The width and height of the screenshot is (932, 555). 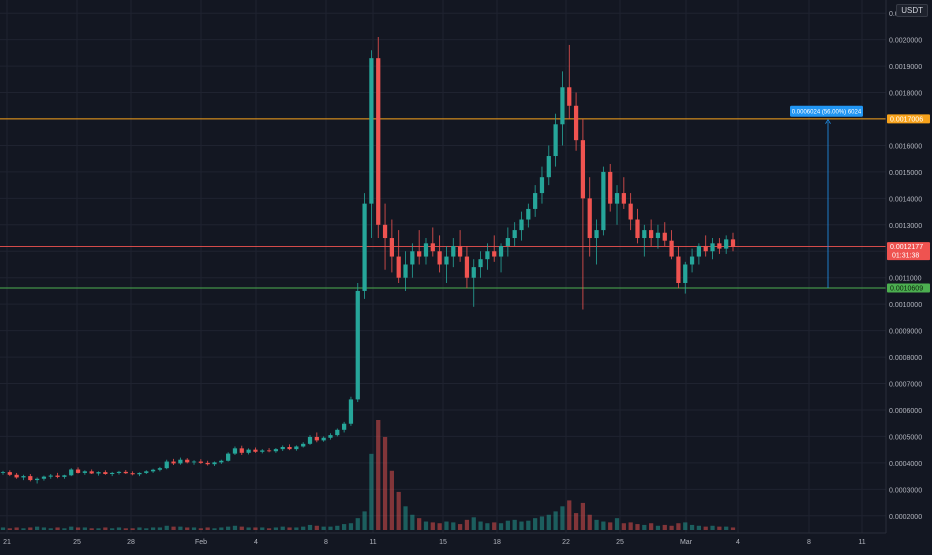 What do you see at coordinates (912, 10) in the screenshot?
I see `currency-badge: USDT` at bounding box center [912, 10].